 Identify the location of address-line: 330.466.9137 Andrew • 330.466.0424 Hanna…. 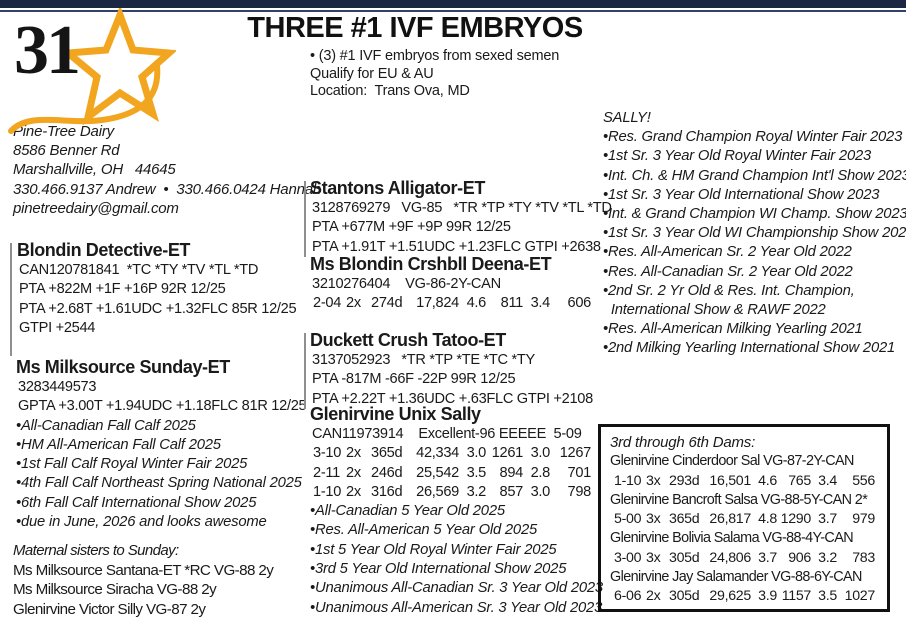
(167, 189).